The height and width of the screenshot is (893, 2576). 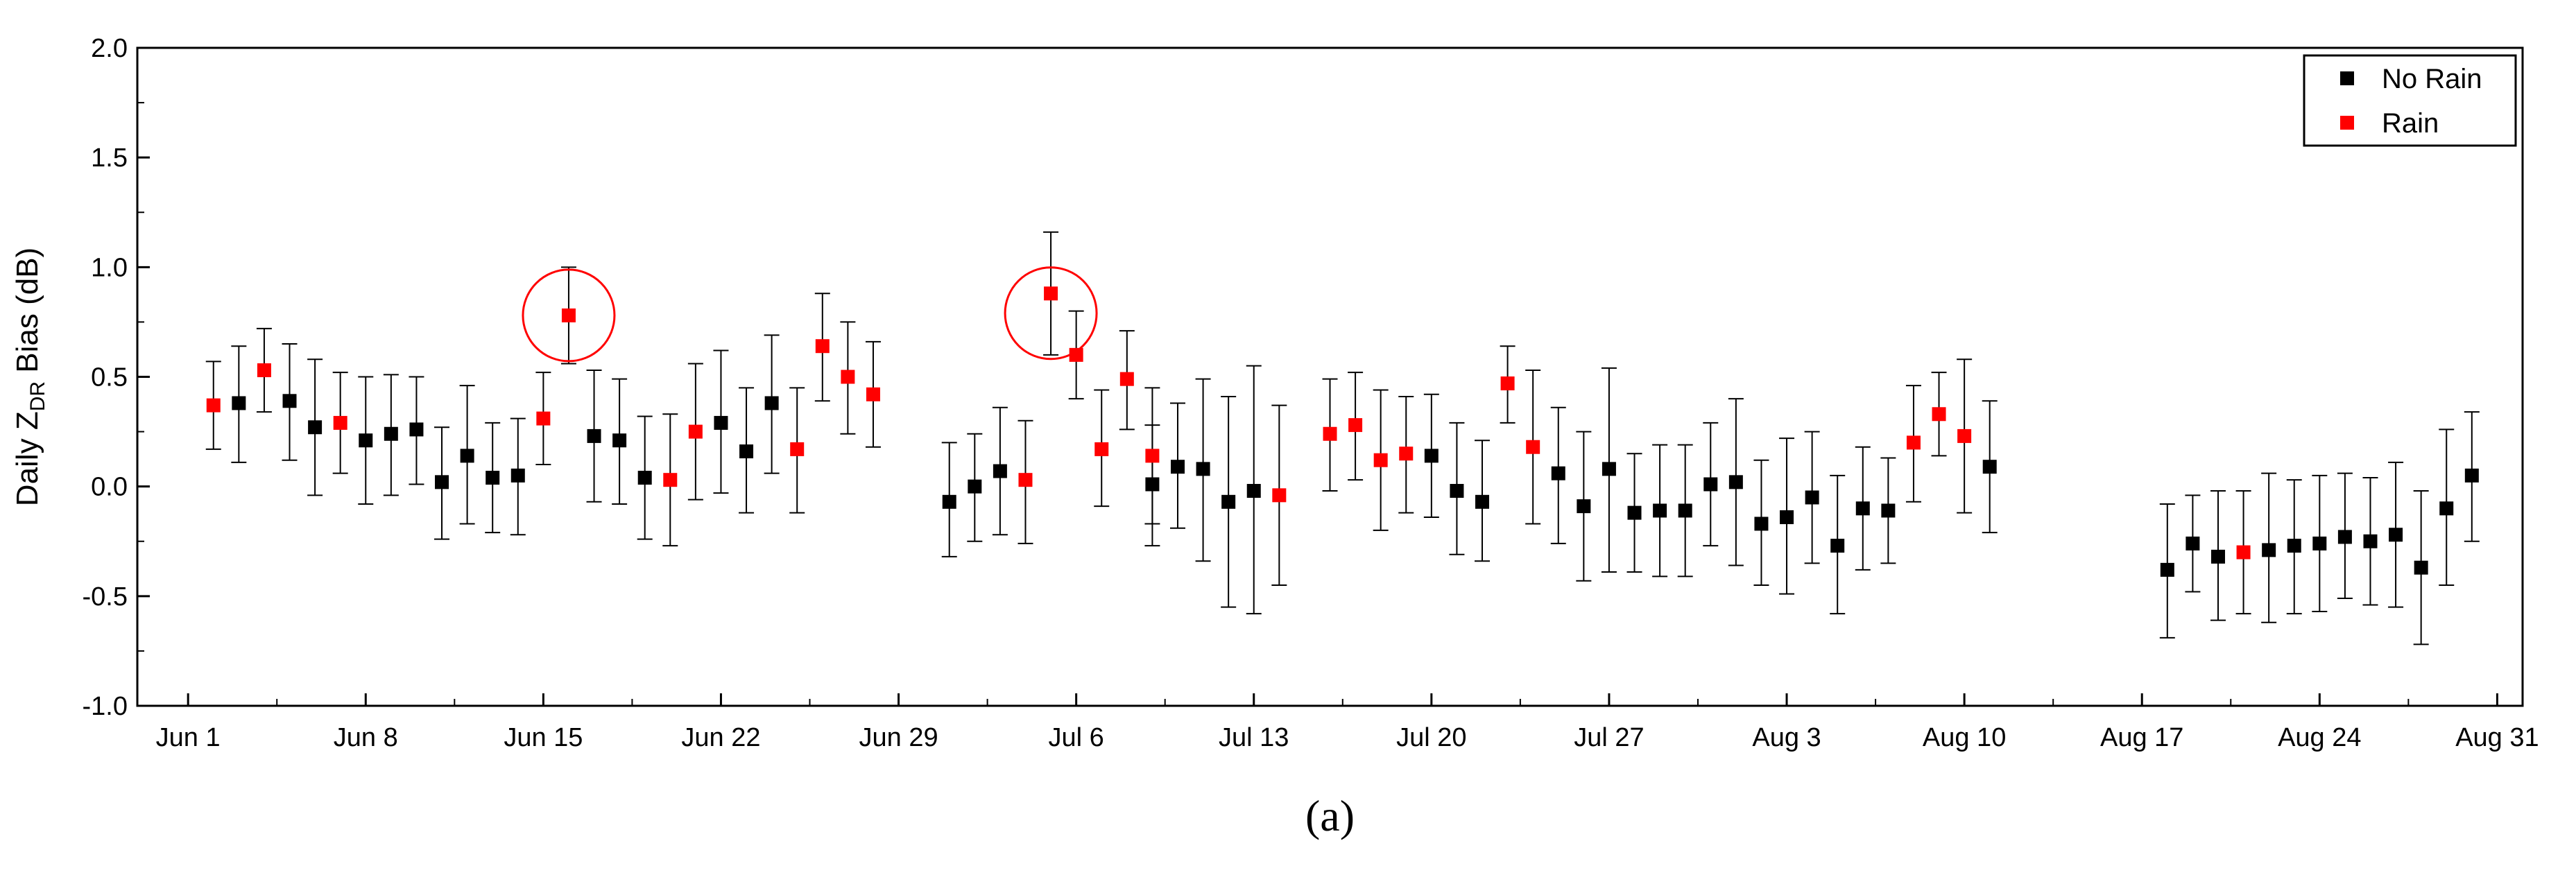 What do you see at coordinates (898, 737) in the screenshot?
I see `x-tick-label: Jun 29` at bounding box center [898, 737].